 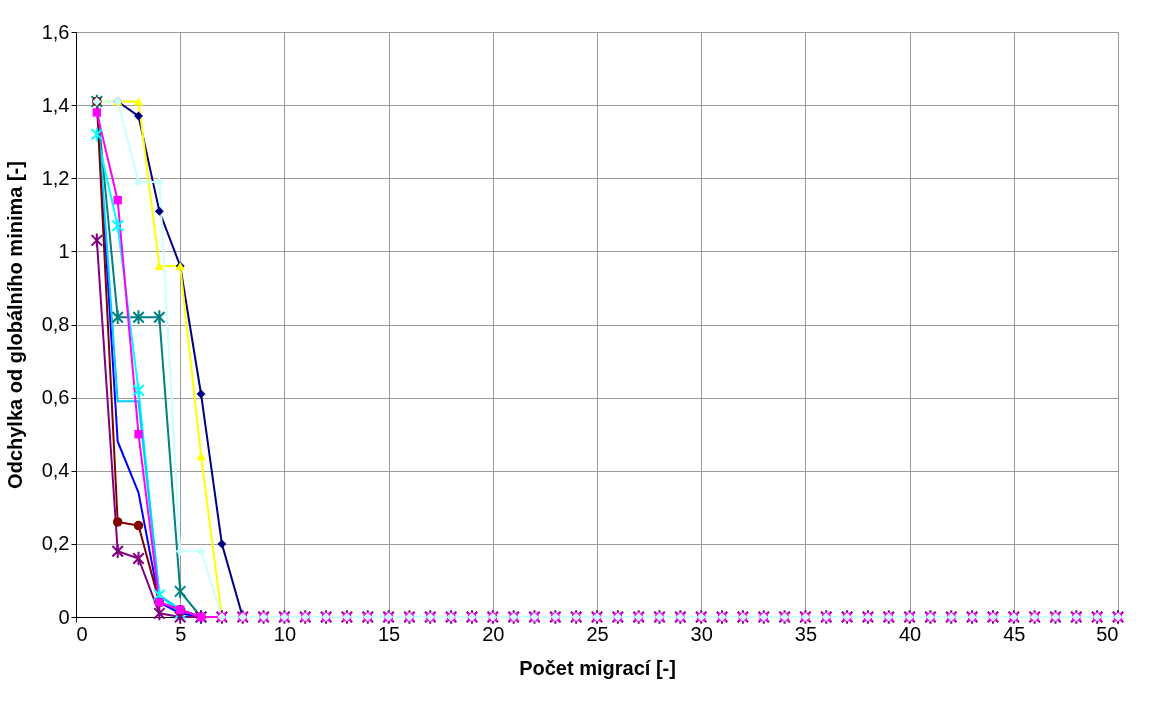 What do you see at coordinates (55, 177) in the screenshot?
I see `y-tick-label: 1,2` at bounding box center [55, 177].